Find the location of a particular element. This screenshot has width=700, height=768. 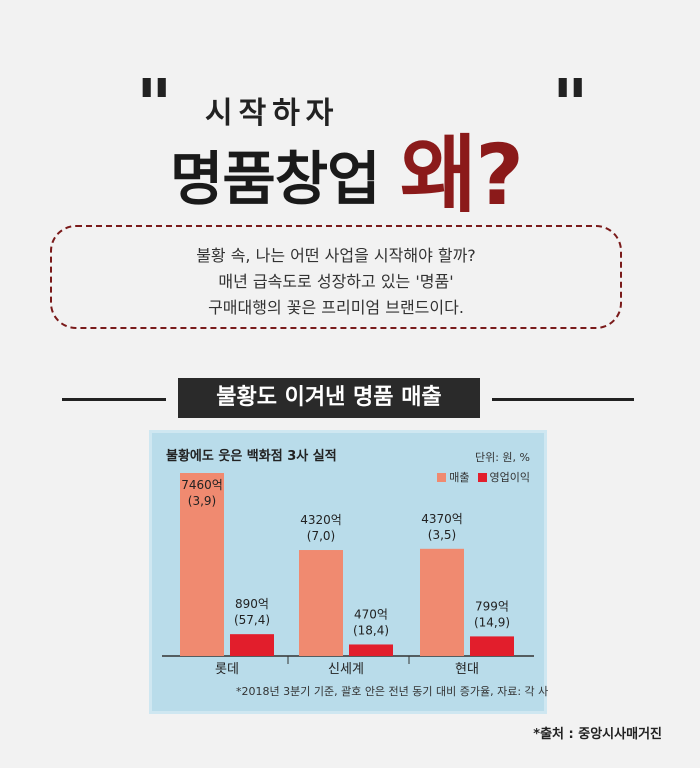

data-label-value: 470억 is located at coordinates (371, 614).